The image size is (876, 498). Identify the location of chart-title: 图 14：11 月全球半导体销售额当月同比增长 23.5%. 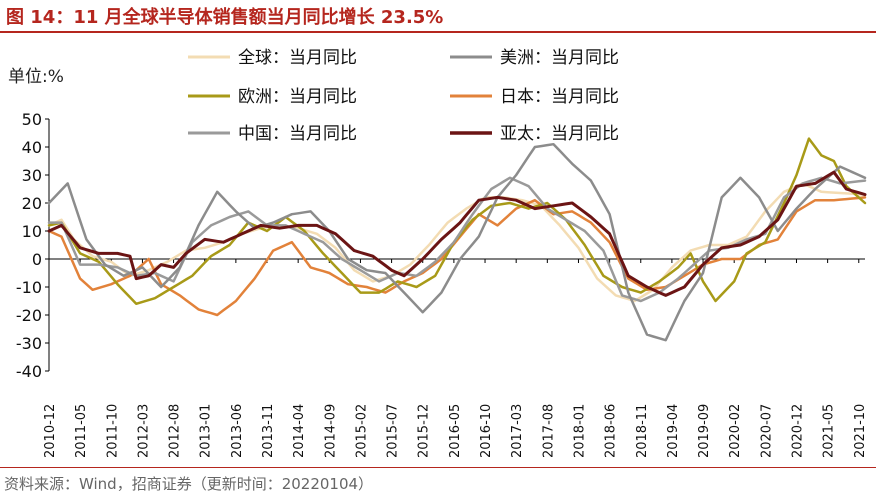
(225, 17).